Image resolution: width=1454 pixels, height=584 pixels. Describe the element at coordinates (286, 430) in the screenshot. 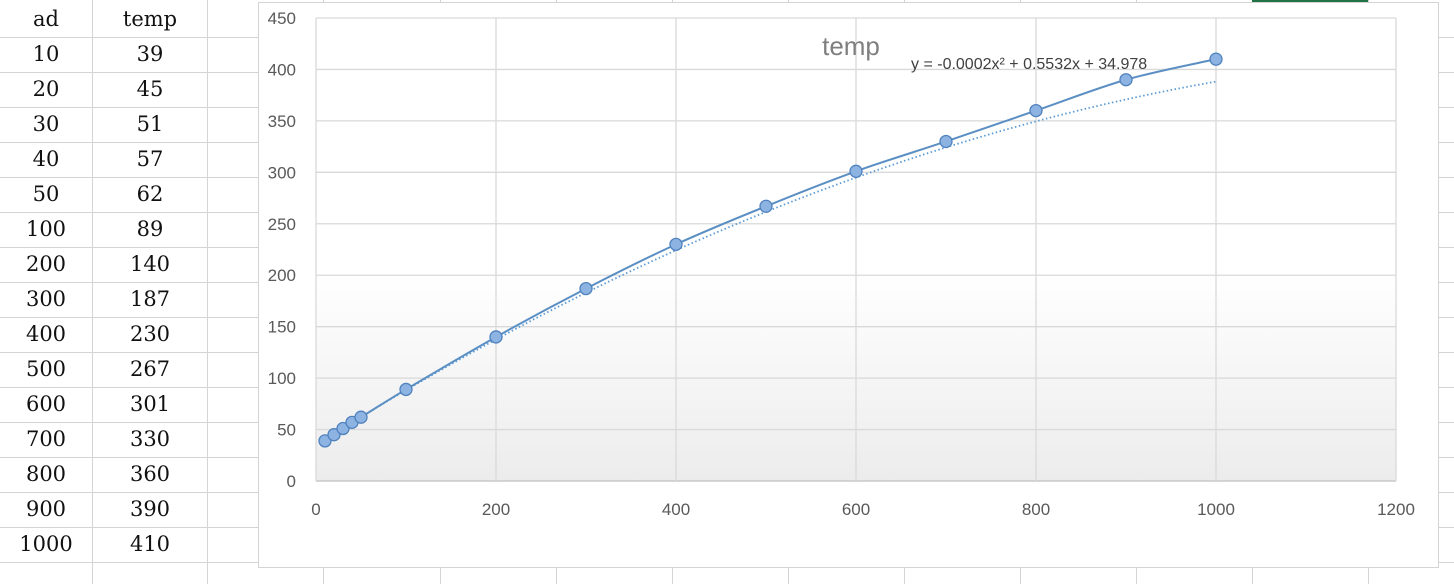

I see `y-tick-label: 50` at that location.